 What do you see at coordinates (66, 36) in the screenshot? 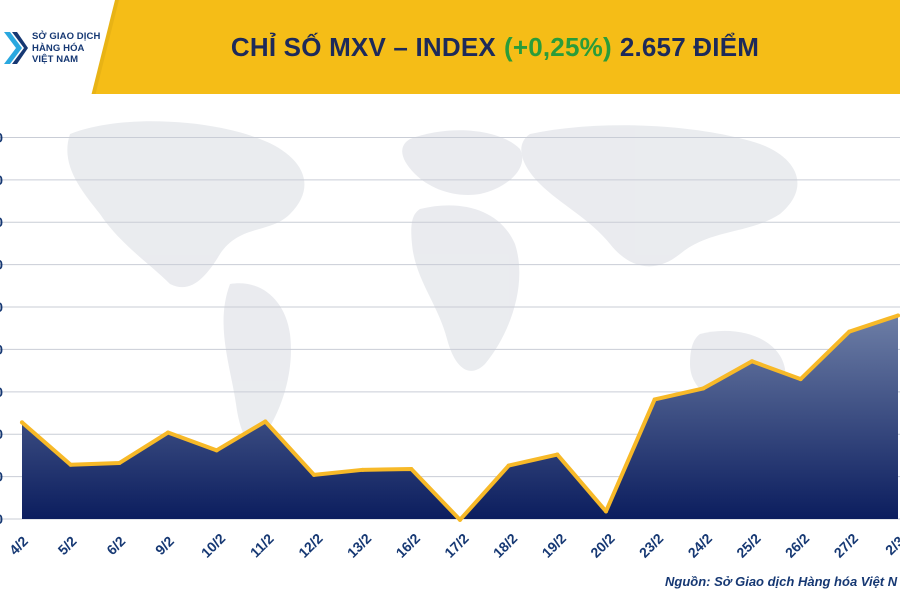
I see `logo-line-1: SỞ GIAO DỊCH` at bounding box center [66, 36].